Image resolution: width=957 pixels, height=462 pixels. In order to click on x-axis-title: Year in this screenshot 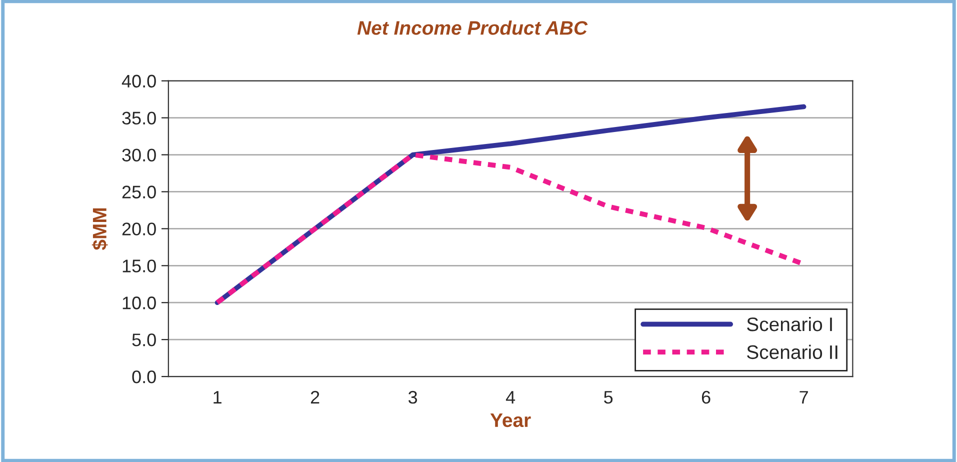, I will do `click(510, 421)`.